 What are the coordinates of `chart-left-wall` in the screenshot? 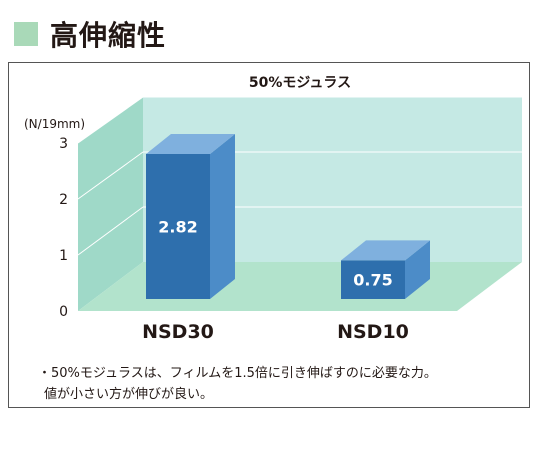 It's located at (110, 204).